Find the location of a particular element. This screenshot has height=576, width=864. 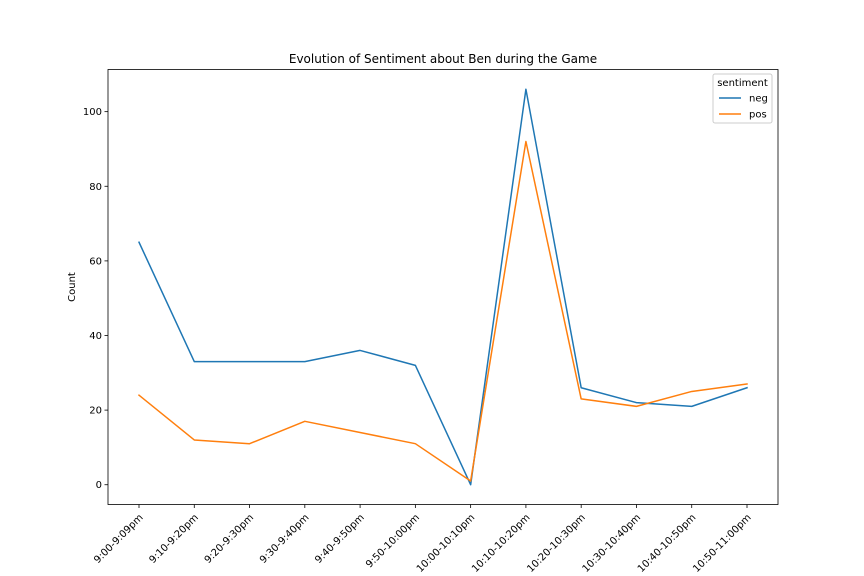

legend-box is located at coordinates (742, 98).